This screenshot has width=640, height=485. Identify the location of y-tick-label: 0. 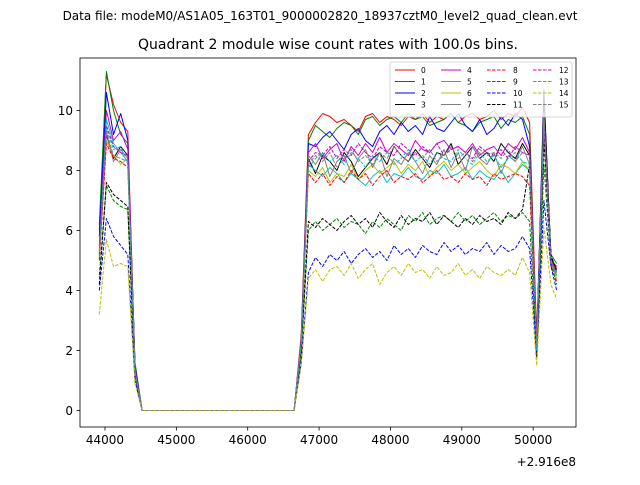
(69, 411).